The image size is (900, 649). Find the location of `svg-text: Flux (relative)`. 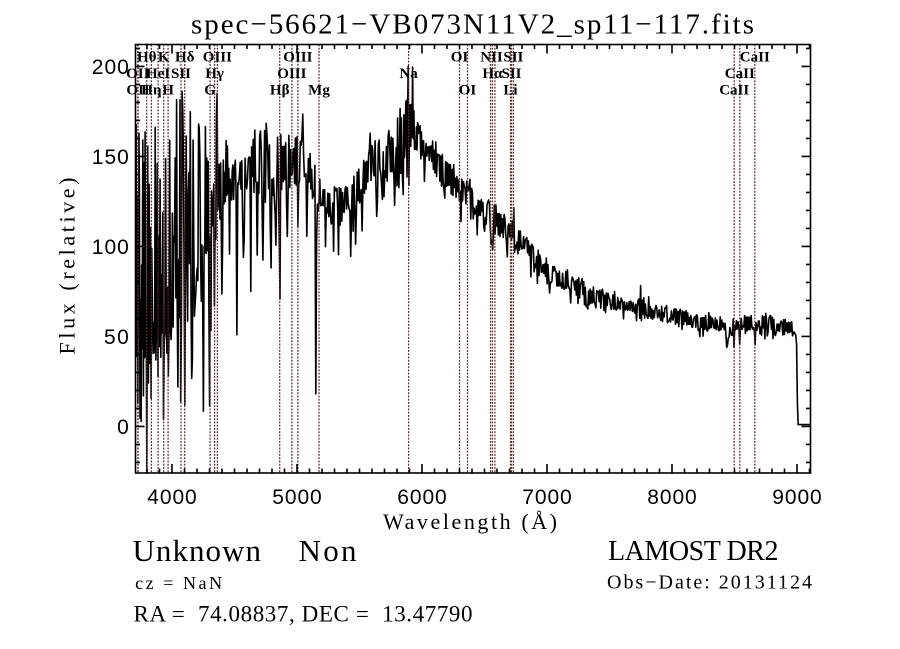

svg-text: Flux (relative) is located at coordinates (67, 266).